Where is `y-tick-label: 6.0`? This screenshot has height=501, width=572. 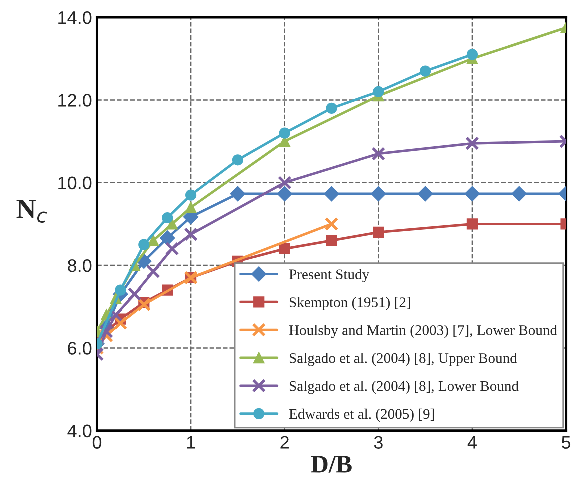
y-tick-label: 6.0 is located at coordinates (80, 348).